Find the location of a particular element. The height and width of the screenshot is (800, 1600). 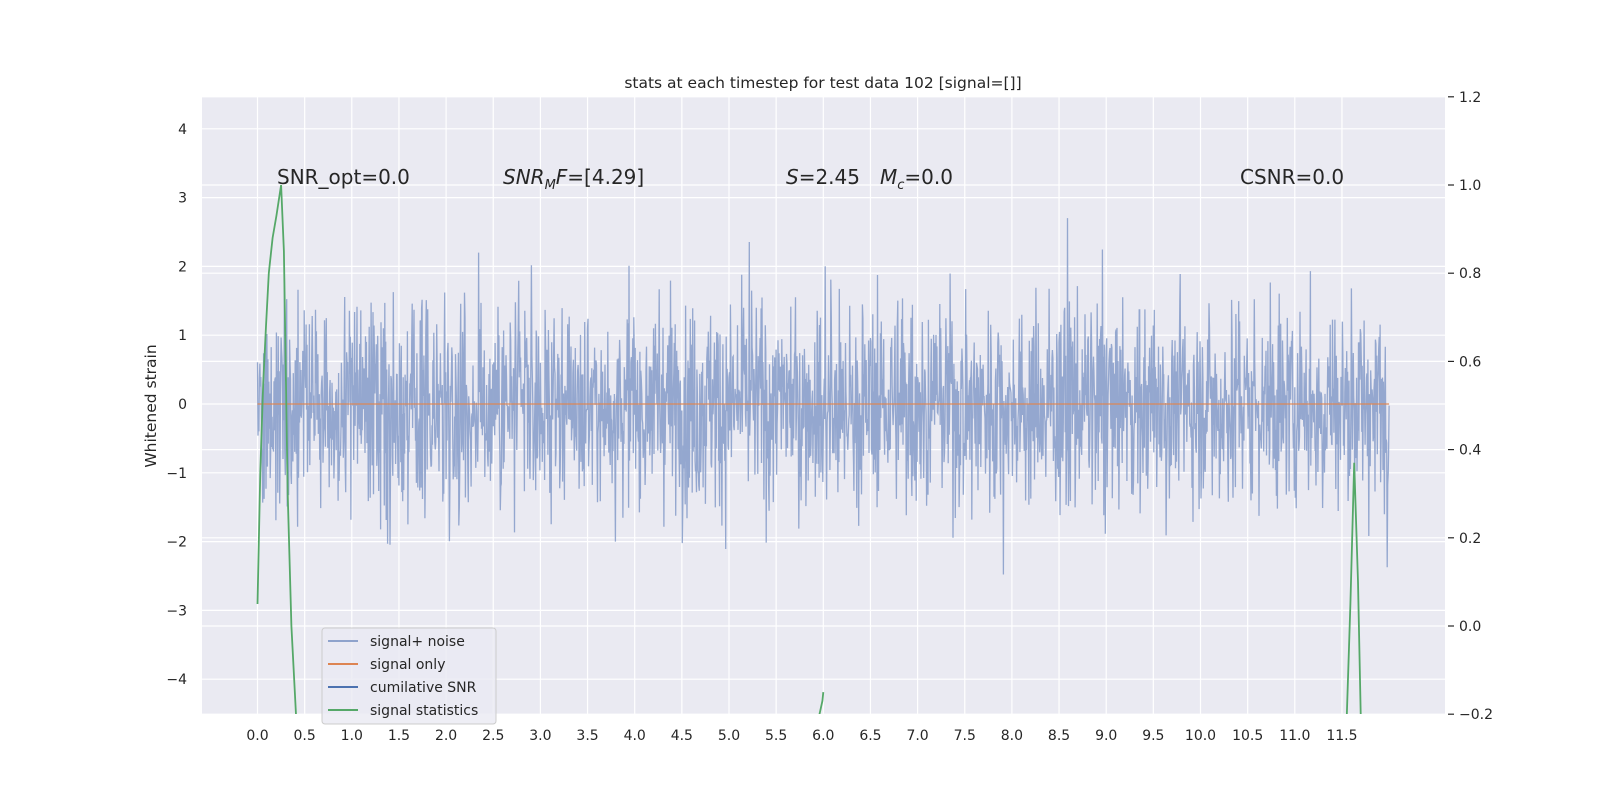

y2-tick-label: −0.2 is located at coordinates (1476, 715).